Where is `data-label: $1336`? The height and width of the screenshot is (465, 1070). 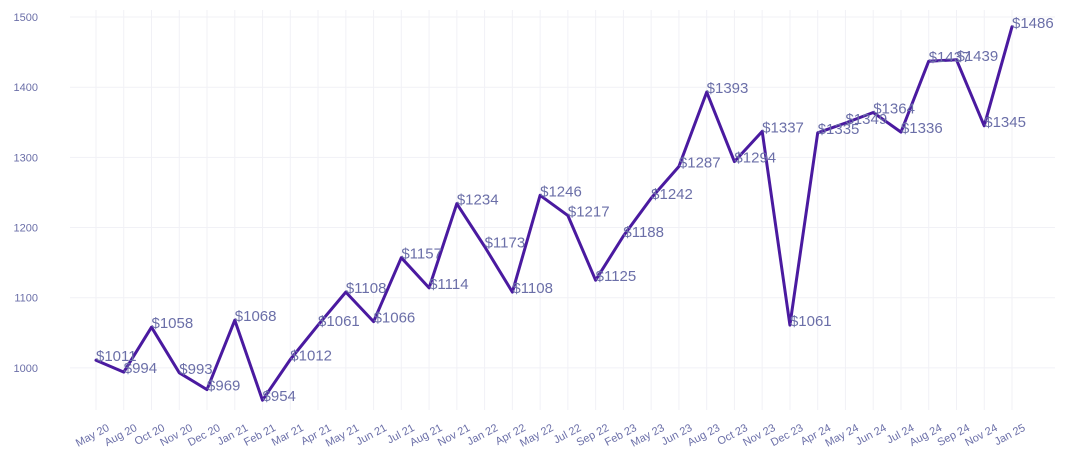 data-label: $1336 is located at coordinates (922, 128).